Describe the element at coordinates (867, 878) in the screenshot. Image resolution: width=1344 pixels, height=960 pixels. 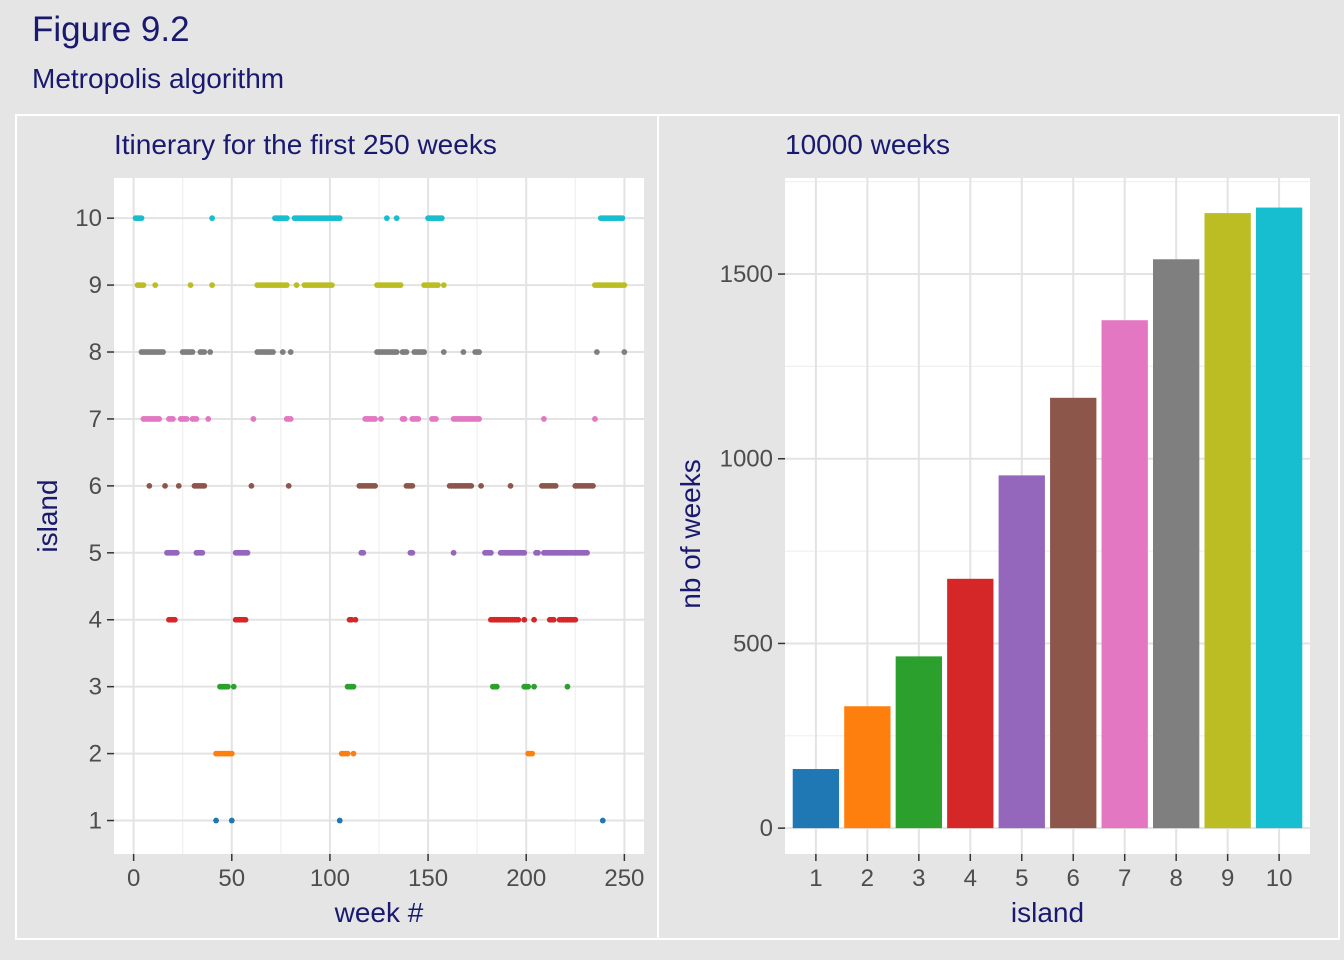
I see `x-tick-label: 2` at that location.